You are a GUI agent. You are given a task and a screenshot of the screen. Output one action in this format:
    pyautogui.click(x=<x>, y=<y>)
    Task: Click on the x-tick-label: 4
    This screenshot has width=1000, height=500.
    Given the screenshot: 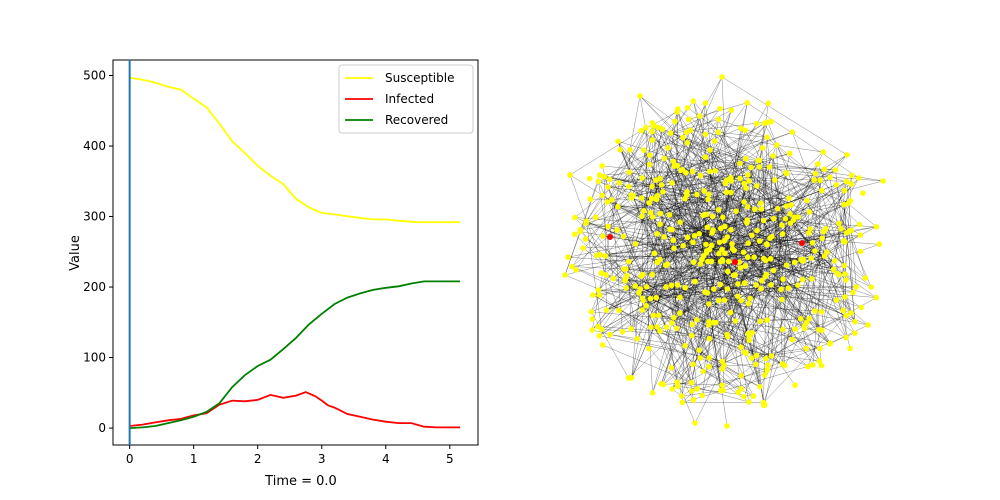 What is the action you would take?
    pyautogui.click(x=386, y=459)
    